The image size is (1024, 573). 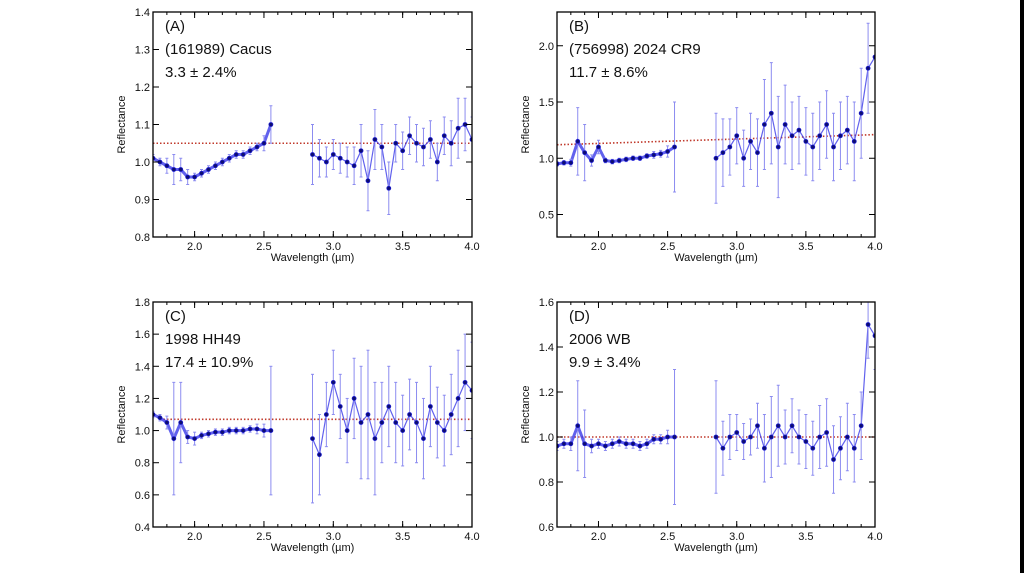 What do you see at coordinates (175, 316) in the screenshot?
I see `panel-label: (C)` at bounding box center [175, 316].